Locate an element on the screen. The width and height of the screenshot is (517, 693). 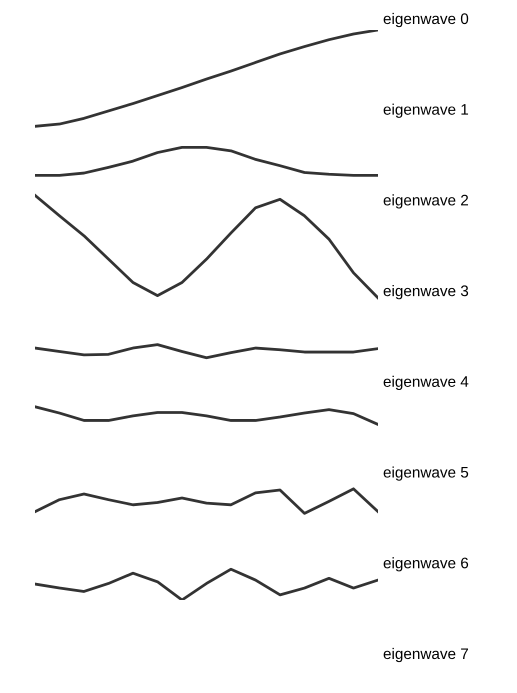
text: eigenwave 0 is located at coordinates (426, 20).